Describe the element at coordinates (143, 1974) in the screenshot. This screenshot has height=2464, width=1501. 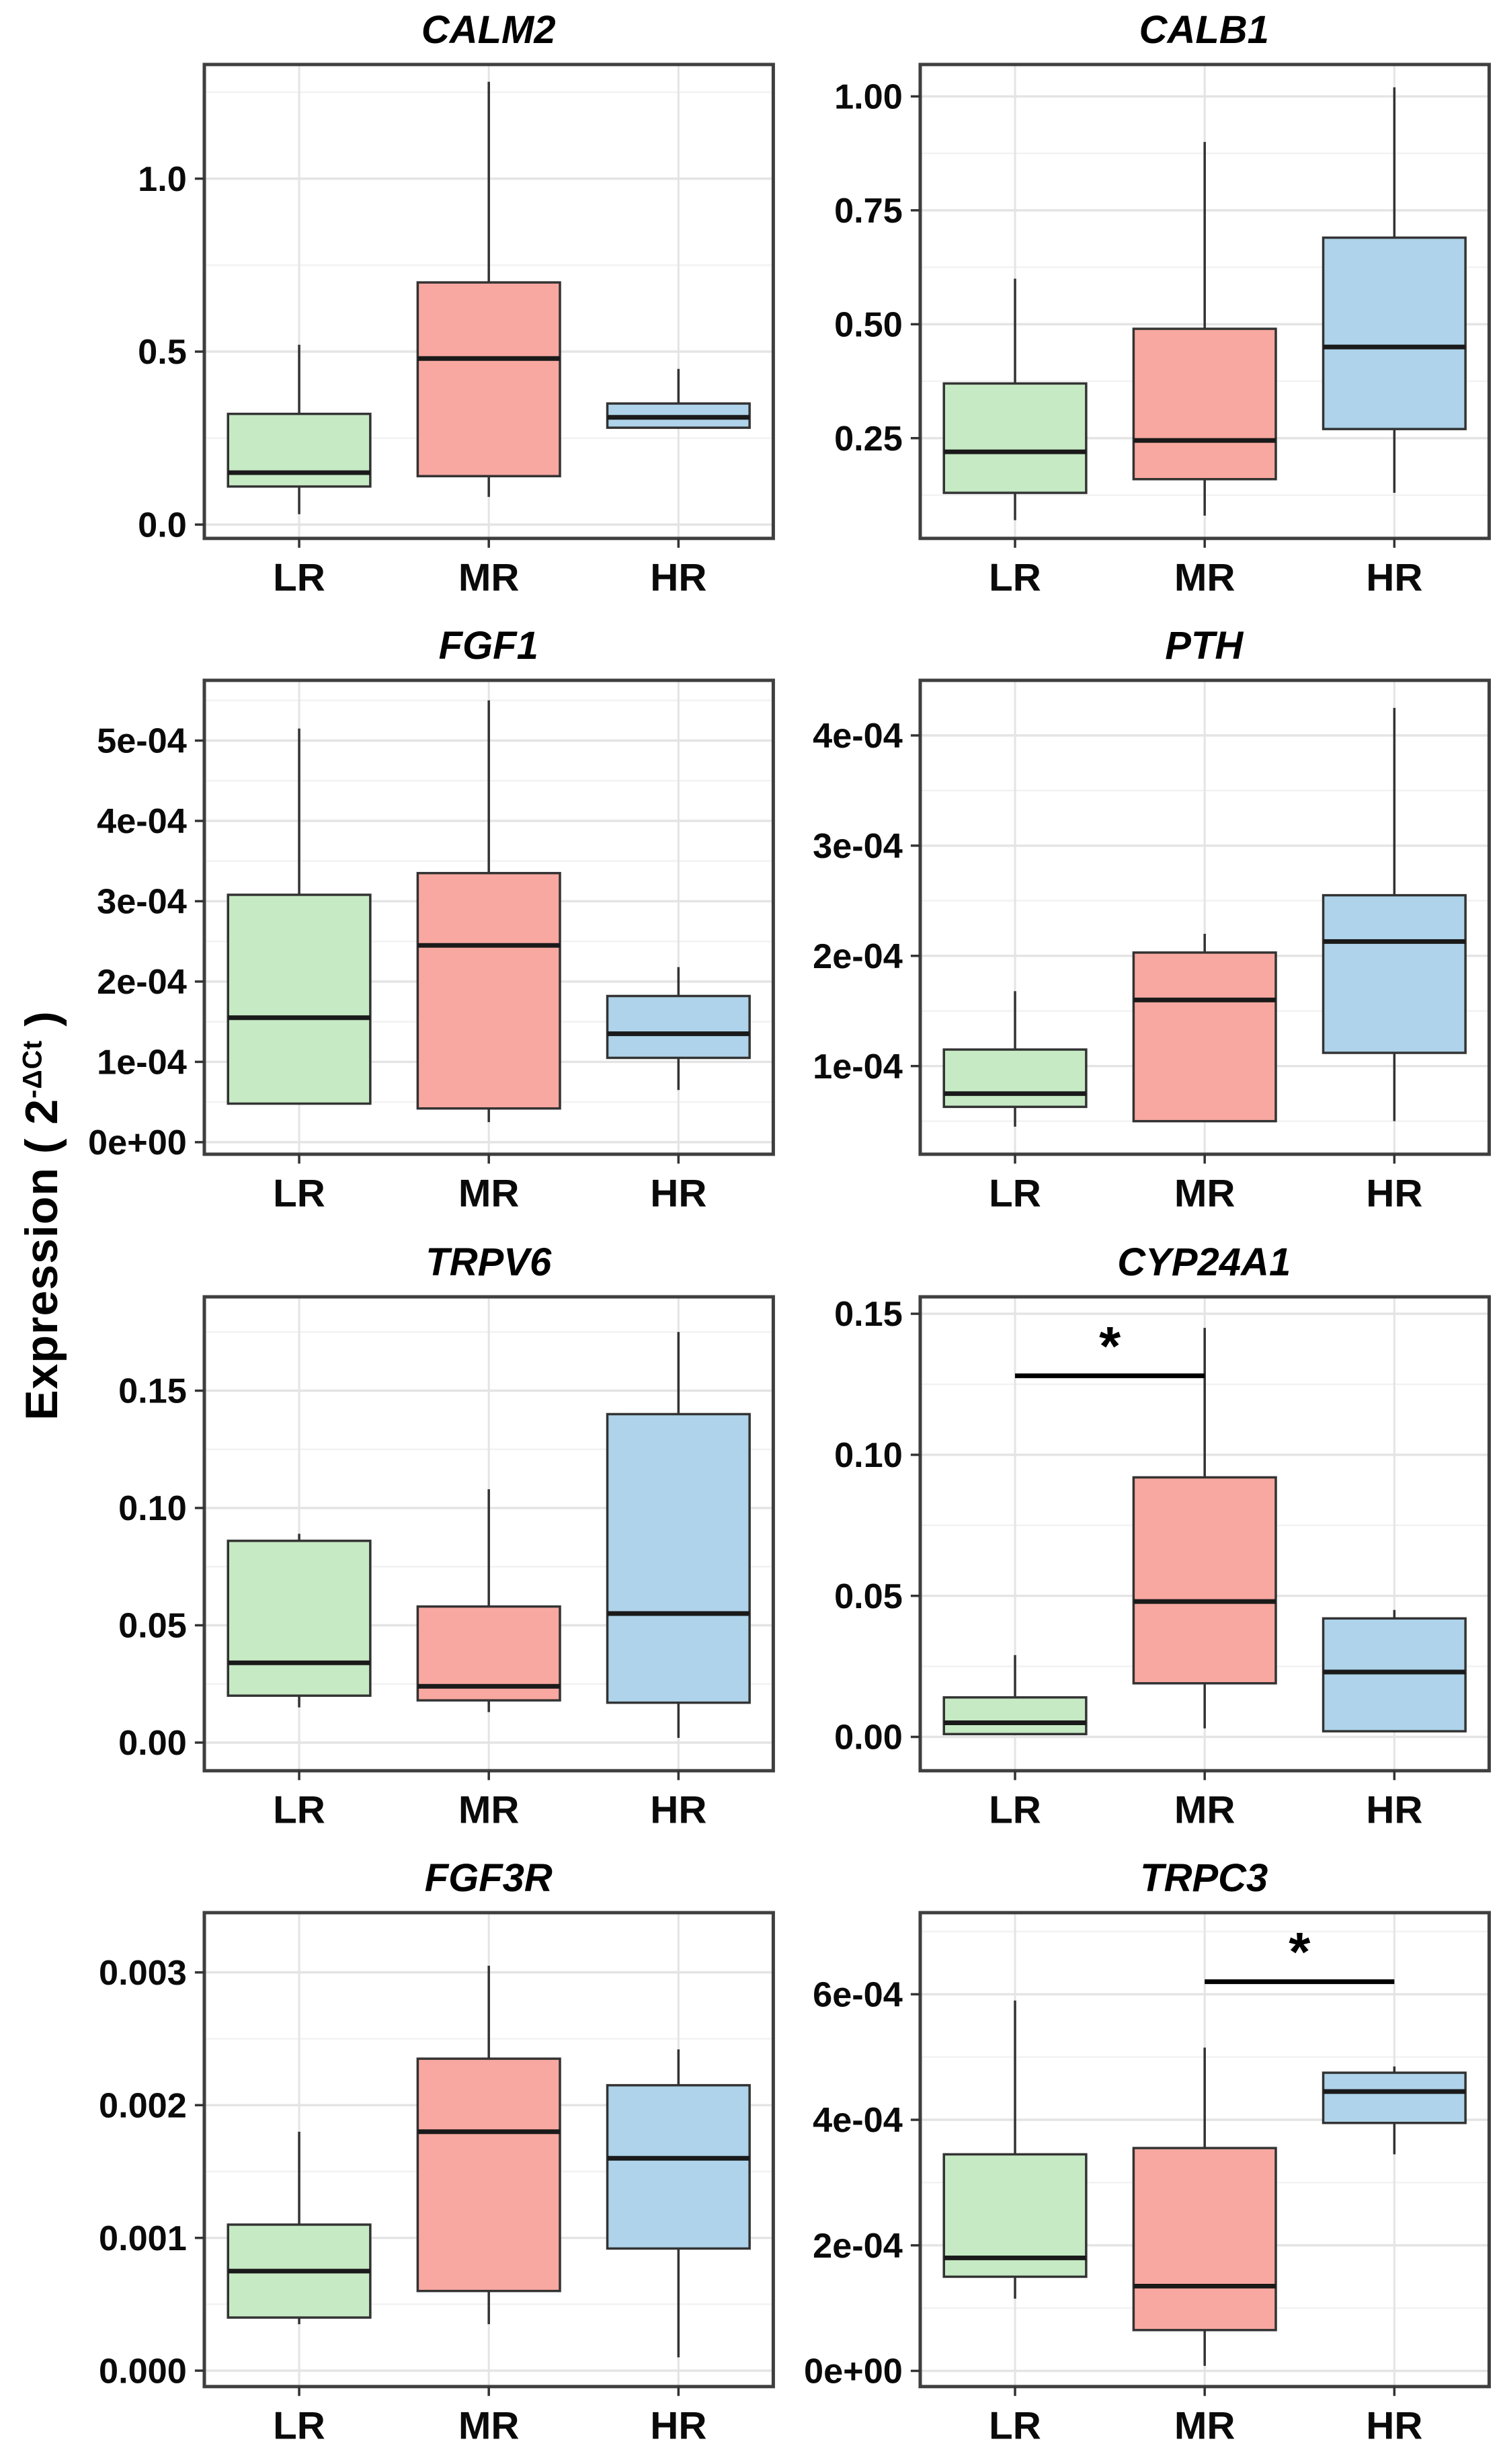
I see `y-tick-label: 0.003` at that location.